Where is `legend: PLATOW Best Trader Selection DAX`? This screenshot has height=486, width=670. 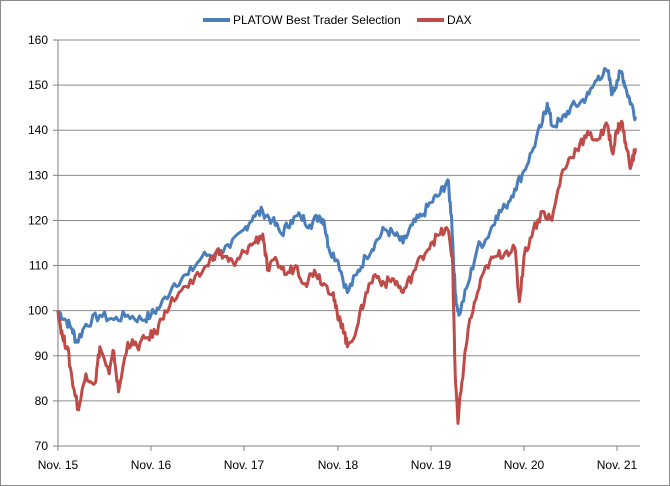 legend: PLATOW Best Trader Selection DAX is located at coordinates (337, 20).